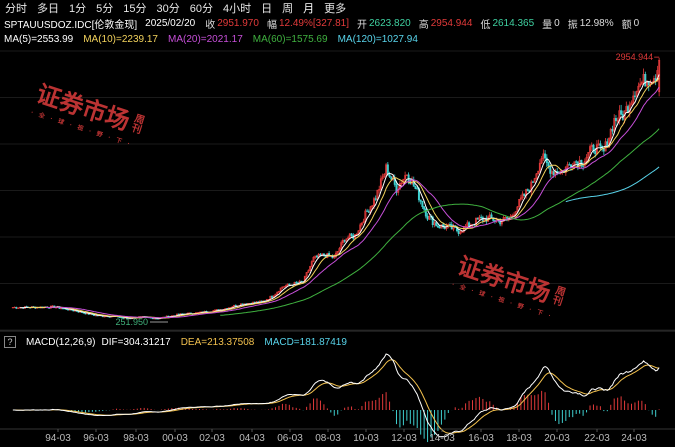 The image size is (675, 447). I want to click on period-tab: 4小时, so click(237, 9).